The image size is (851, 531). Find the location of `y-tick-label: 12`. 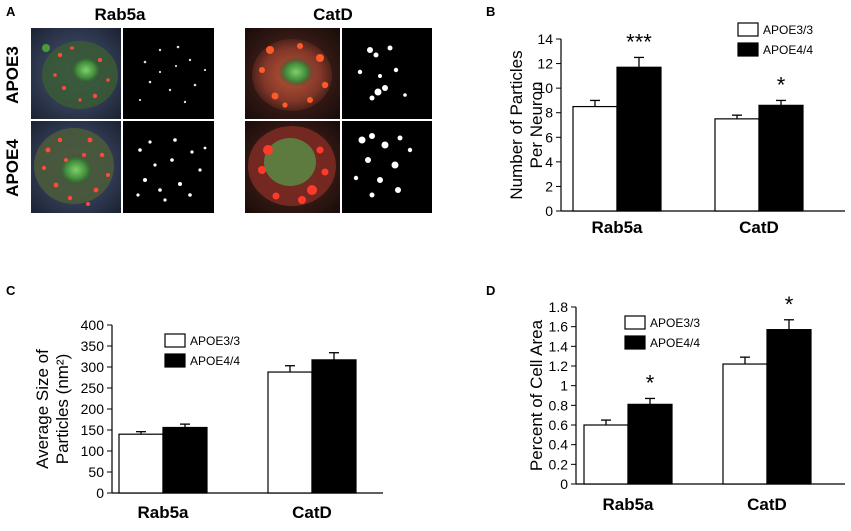

y-tick-label: 12 is located at coordinates (545, 64).